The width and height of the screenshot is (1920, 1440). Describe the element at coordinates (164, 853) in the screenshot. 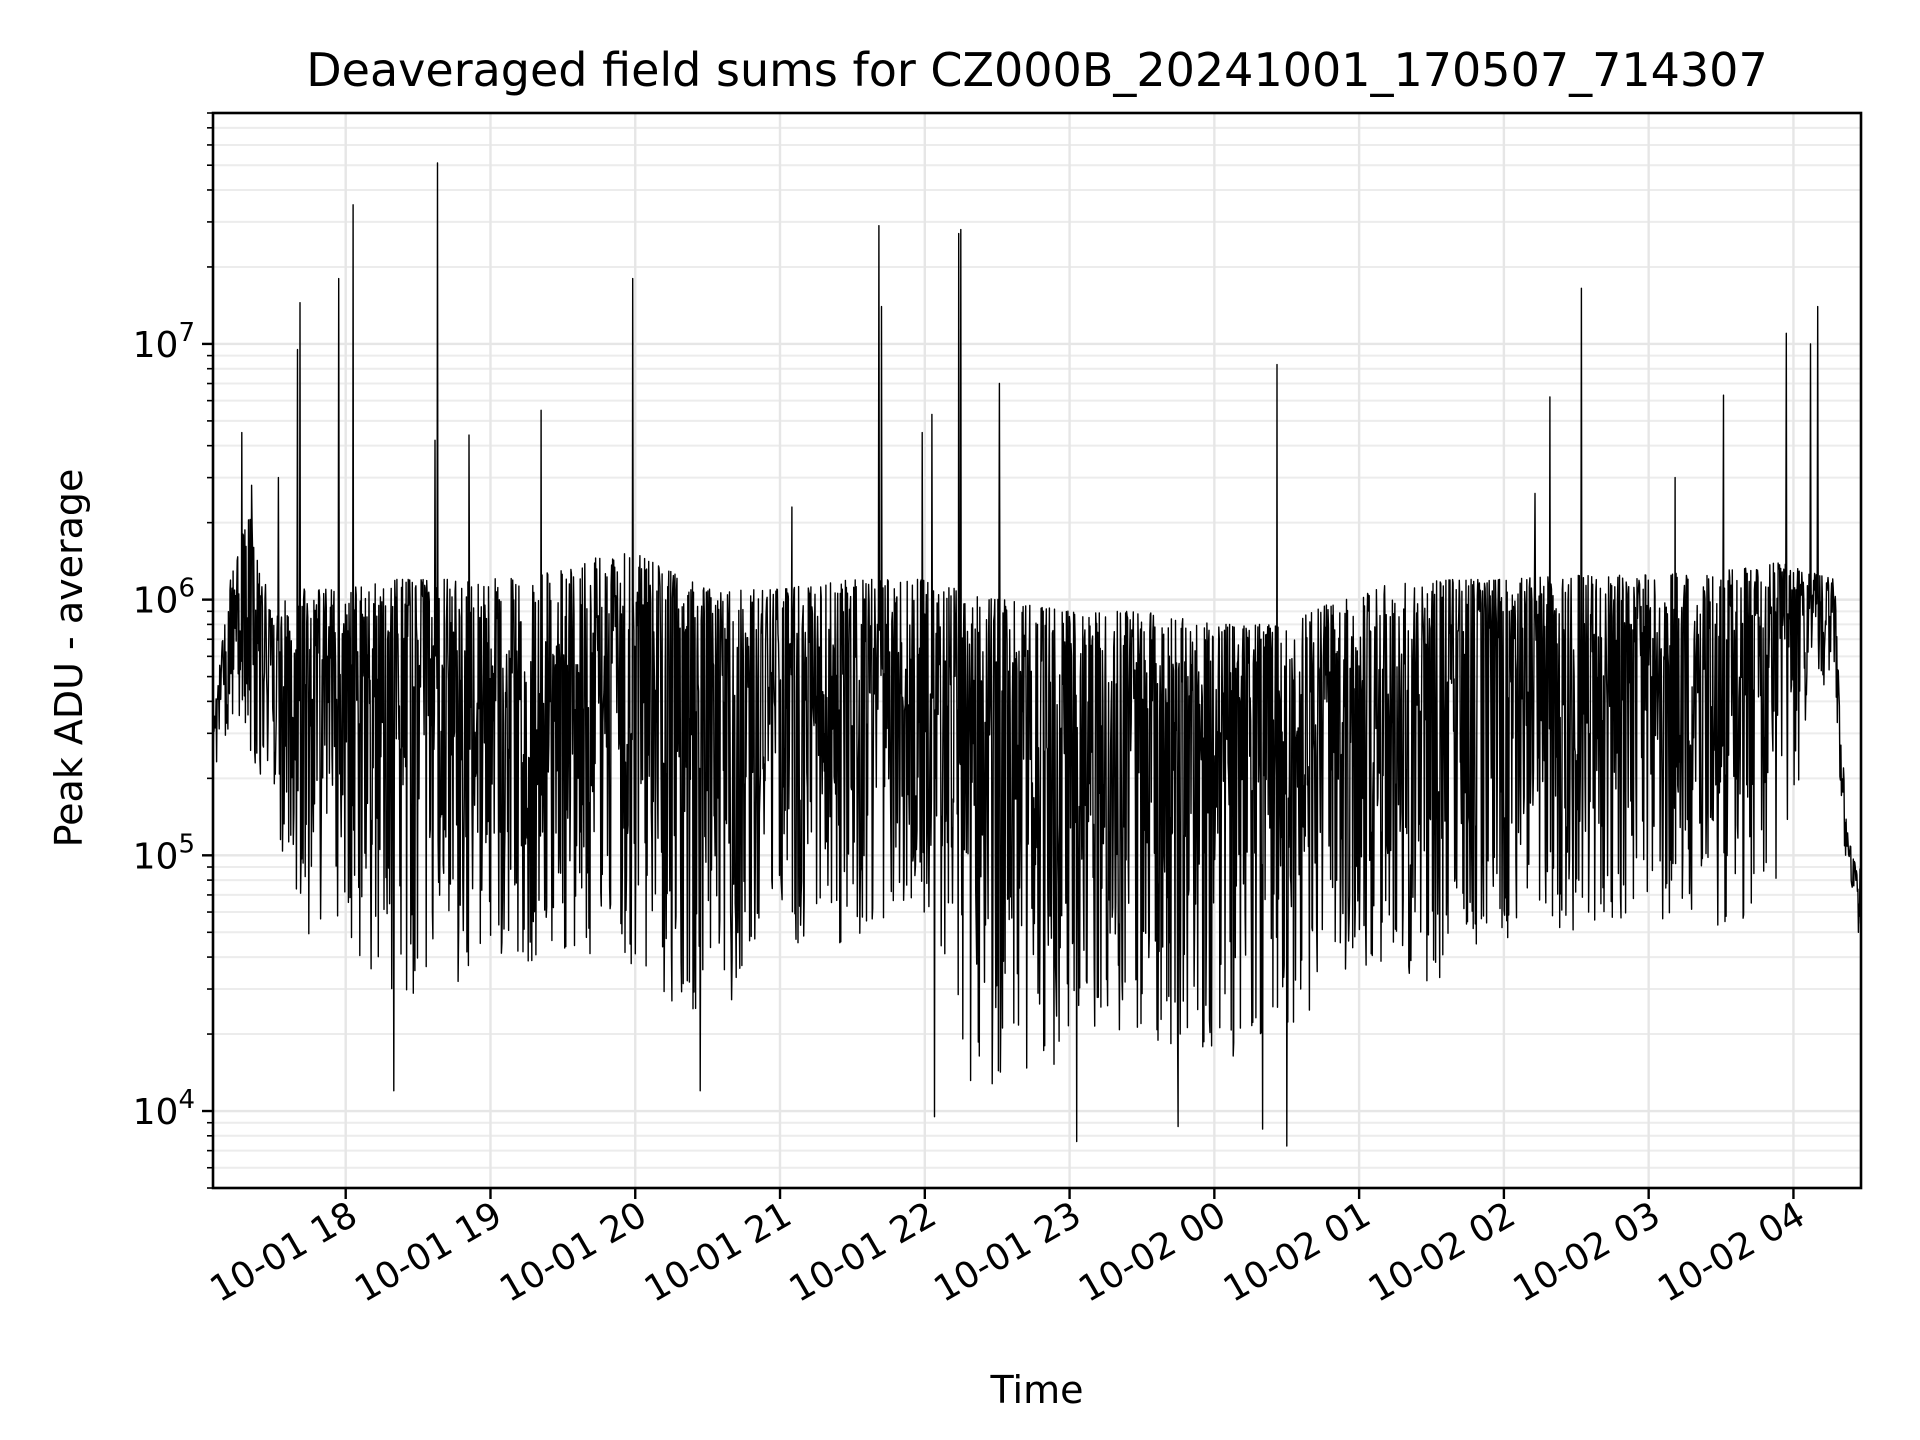

I see `y-tick-label: 10⁵` at that location.